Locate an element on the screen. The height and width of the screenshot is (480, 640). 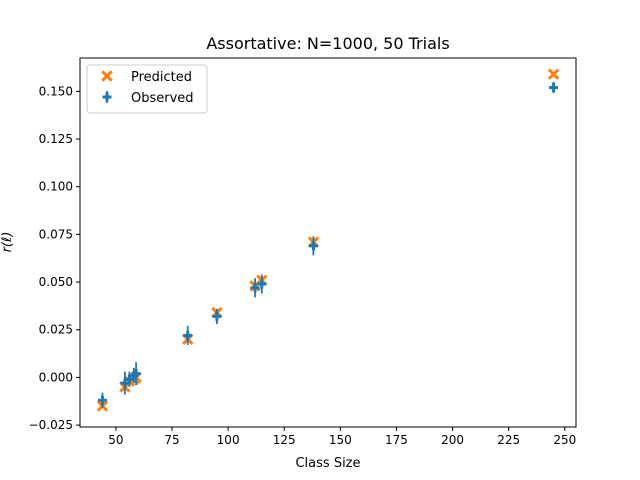
y-axis-label: r(ℓ) is located at coordinates (7, 242).